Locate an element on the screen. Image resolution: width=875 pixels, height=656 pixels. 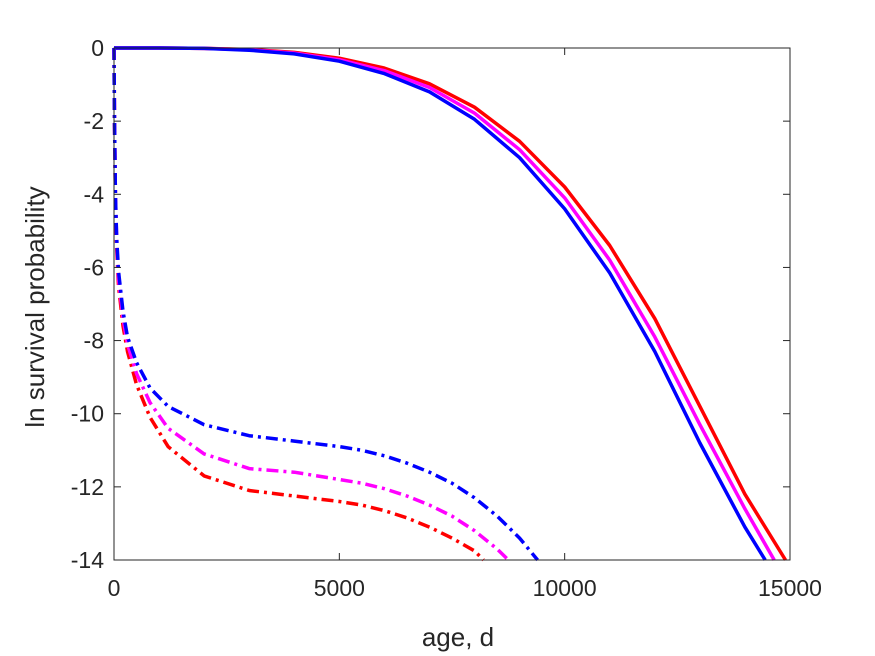
x-tick-label: 5000 is located at coordinates (339, 588).